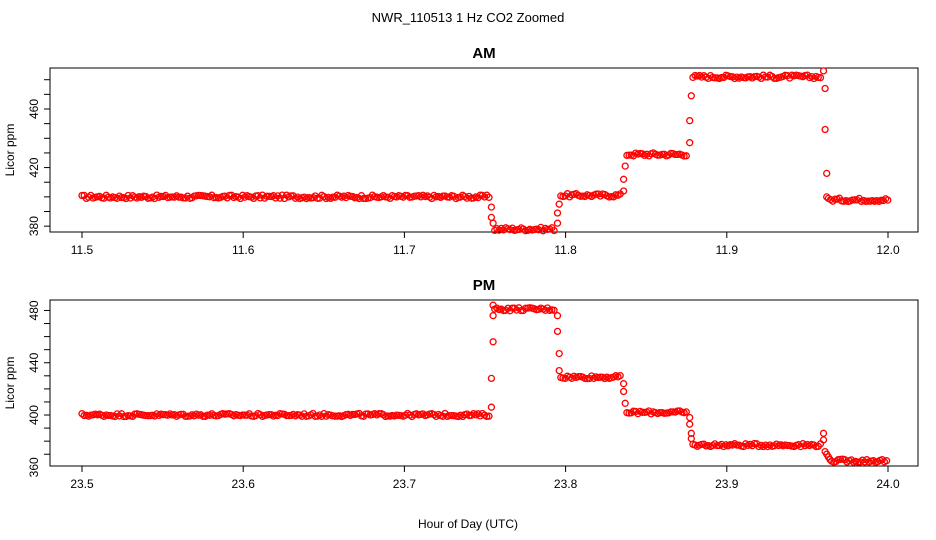 The width and height of the screenshot is (936, 540). Describe the element at coordinates (483, 53) in the screenshot. I see `am-panel-title: AM` at that location.